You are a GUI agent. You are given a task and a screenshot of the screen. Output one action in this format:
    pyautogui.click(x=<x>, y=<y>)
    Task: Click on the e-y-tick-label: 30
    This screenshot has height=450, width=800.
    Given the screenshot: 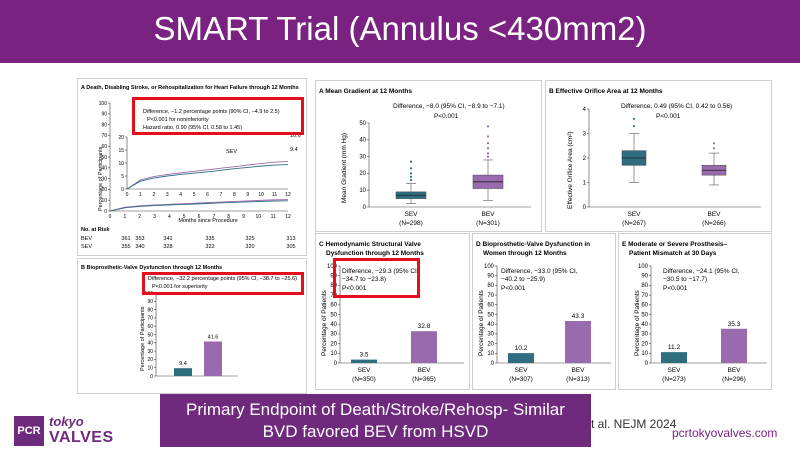 What is the action you would take?
    pyautogui.click(x=644, y=335)
    